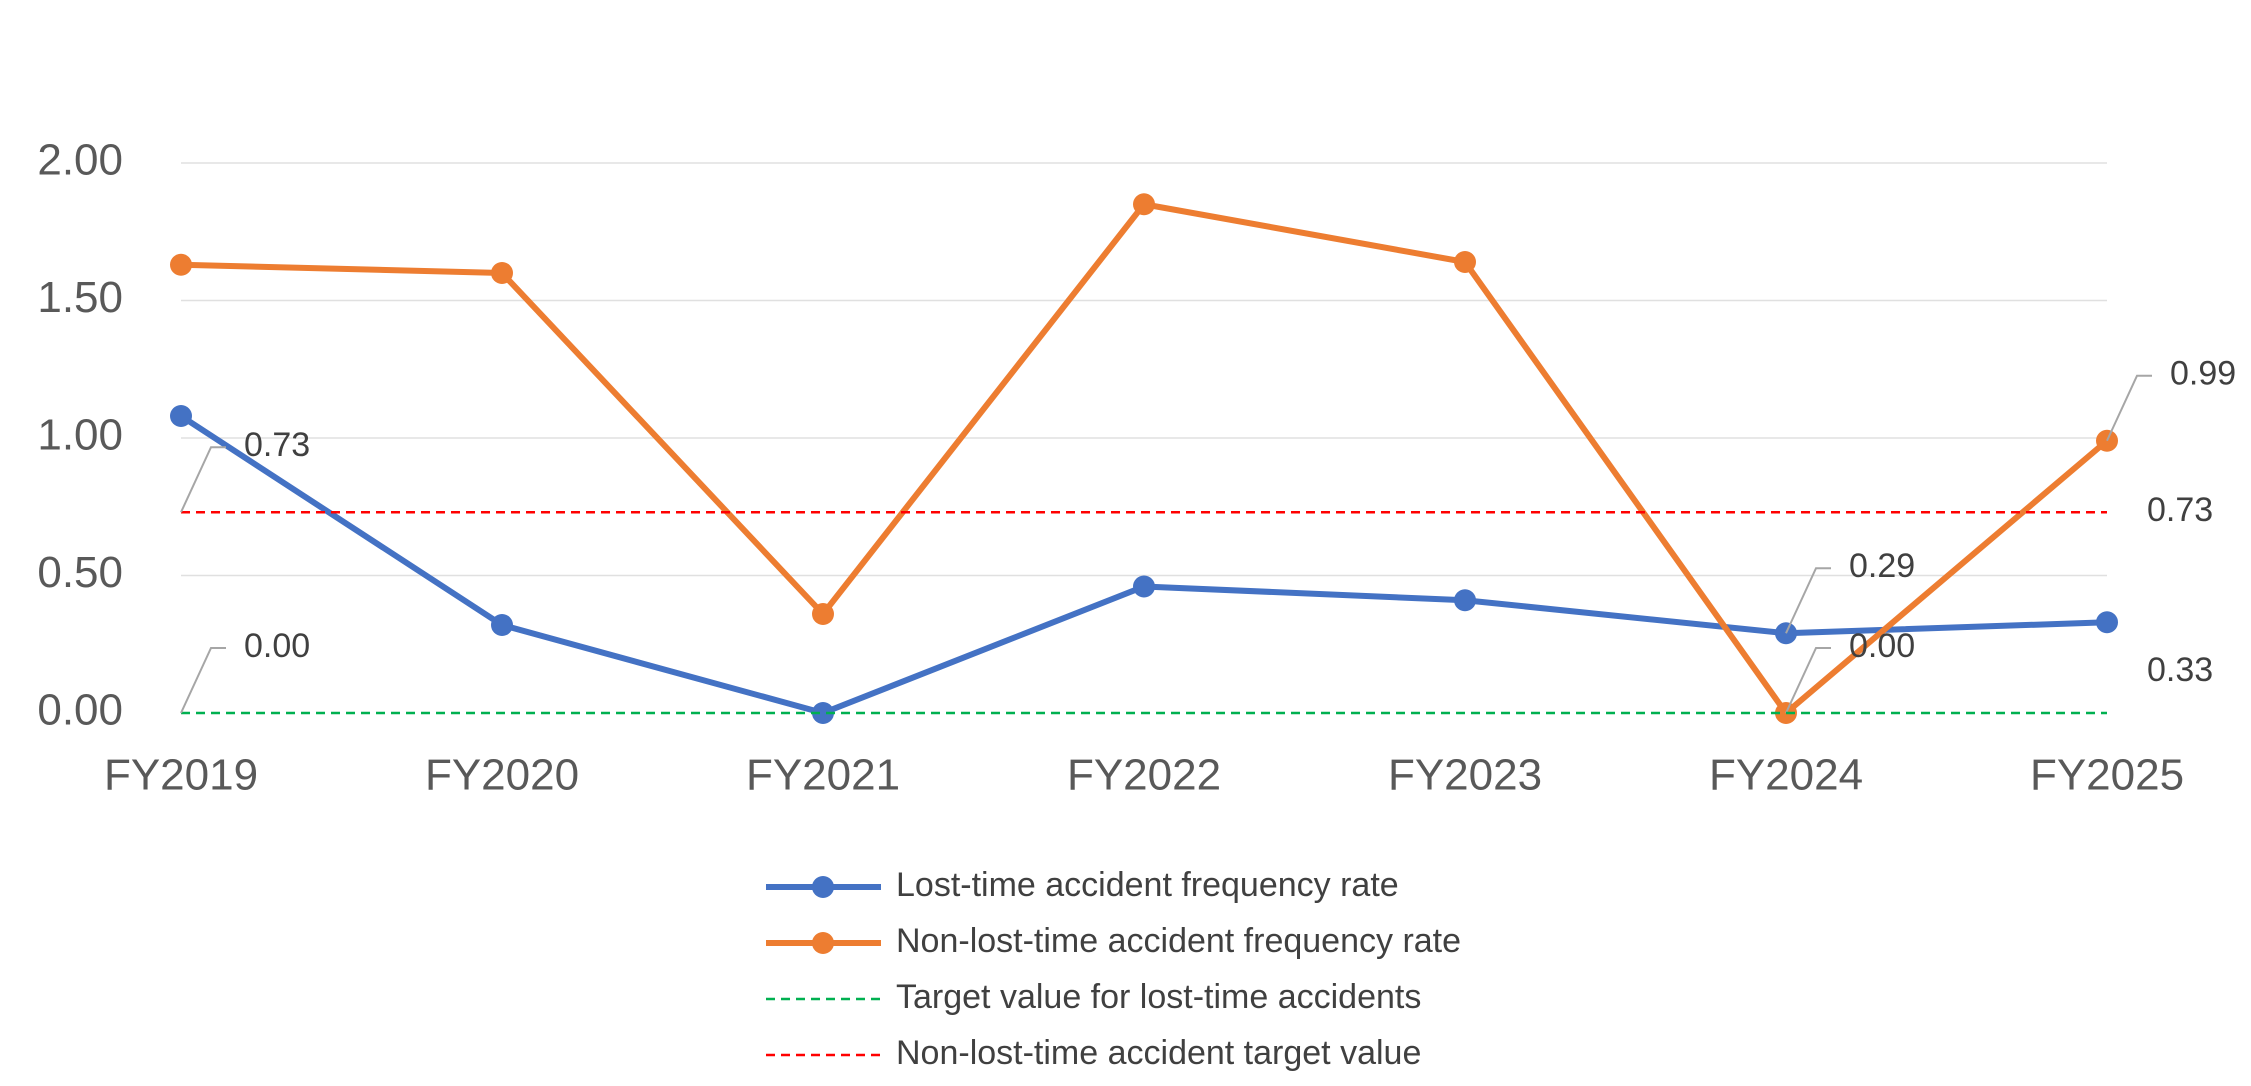 This screenshot has height=1086, width=2251. What do you see at coordinates (181, 775) in the screenshot?
I see `x-tick-label: FY2019` at bounding box center [181, 775].